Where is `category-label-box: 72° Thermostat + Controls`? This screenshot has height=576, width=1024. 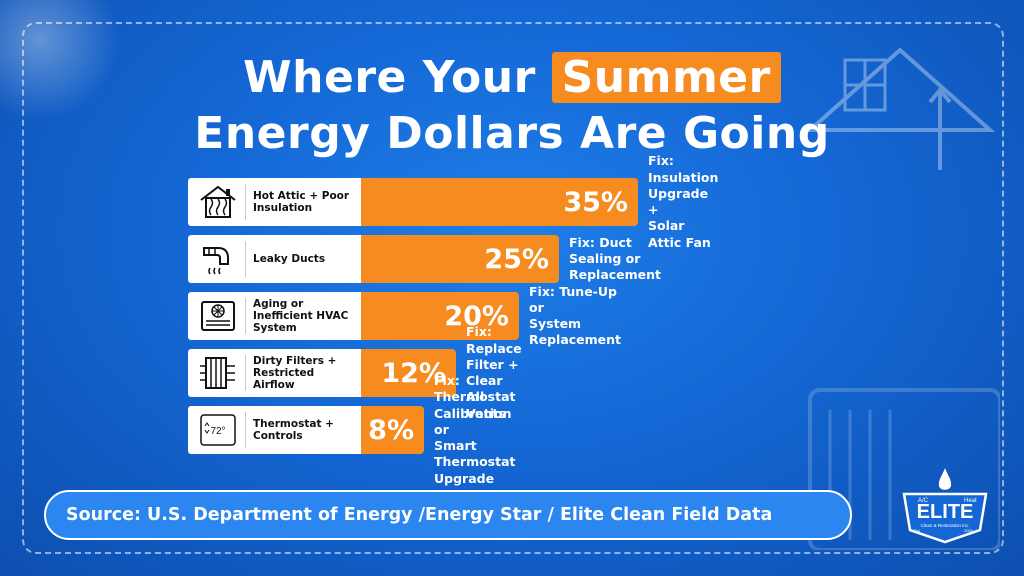
category-label-box: 72° Thermostat + Controls is located at coordinates (274, 430).